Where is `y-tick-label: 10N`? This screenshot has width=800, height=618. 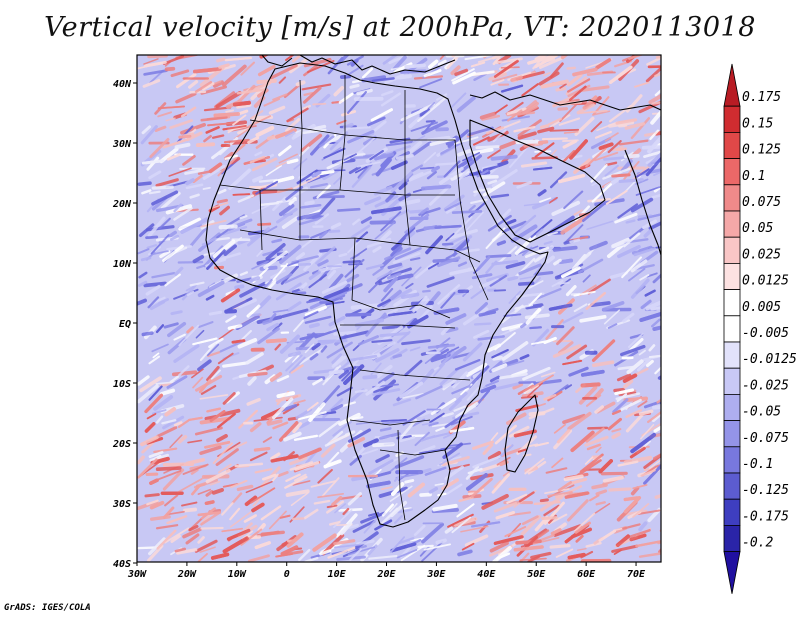
y-tick-label: 10N is located at coordinates (122, 264).